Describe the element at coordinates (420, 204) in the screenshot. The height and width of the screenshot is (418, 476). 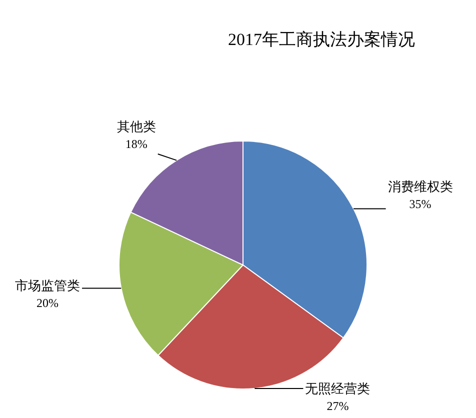
I see `data-label: 35%` at that location.